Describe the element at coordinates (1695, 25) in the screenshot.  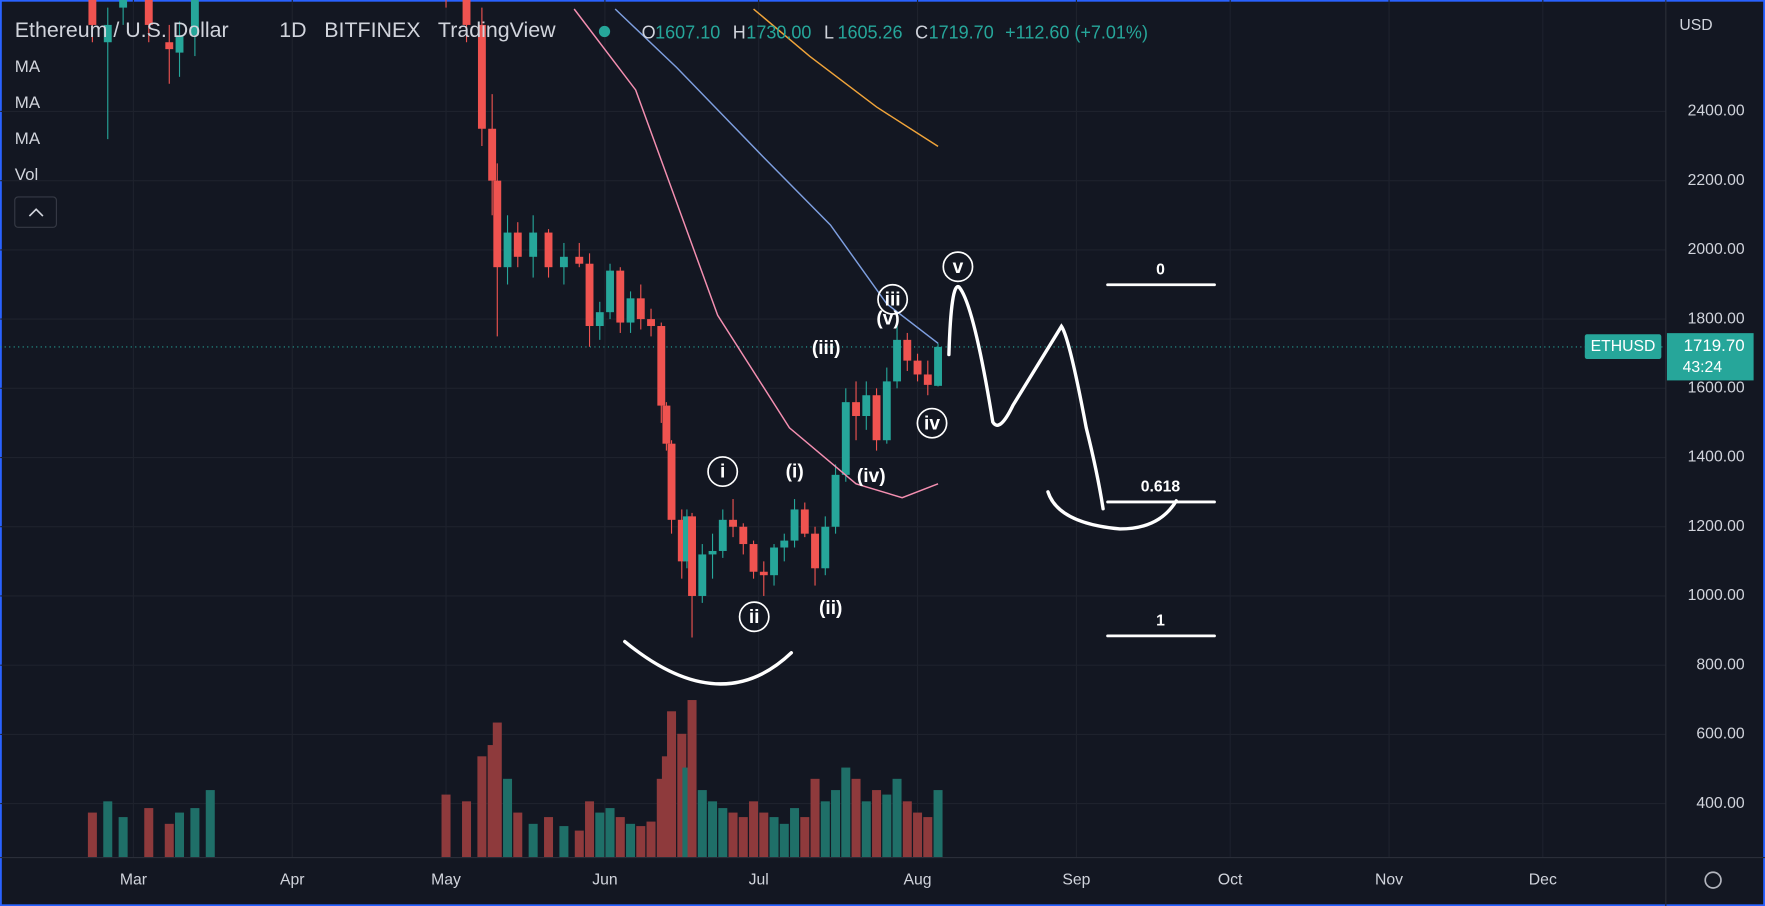
I see `currency-menu: USD` at that location.